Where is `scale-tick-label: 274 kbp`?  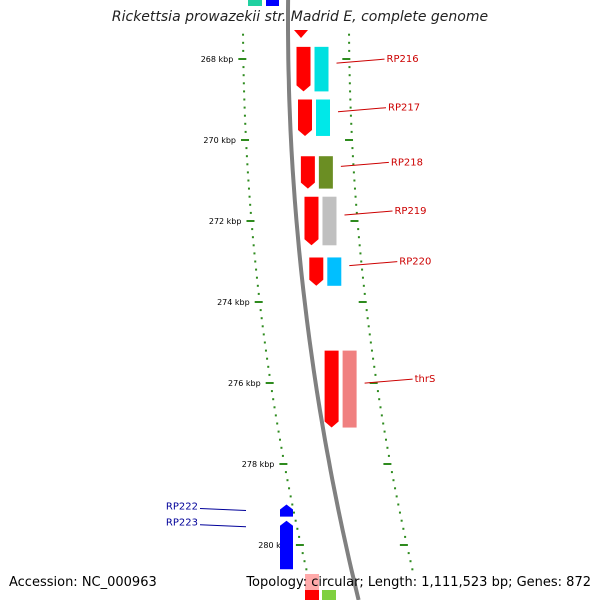 scale-tick-label: 274 kbp is located at coordinates (233, 302).